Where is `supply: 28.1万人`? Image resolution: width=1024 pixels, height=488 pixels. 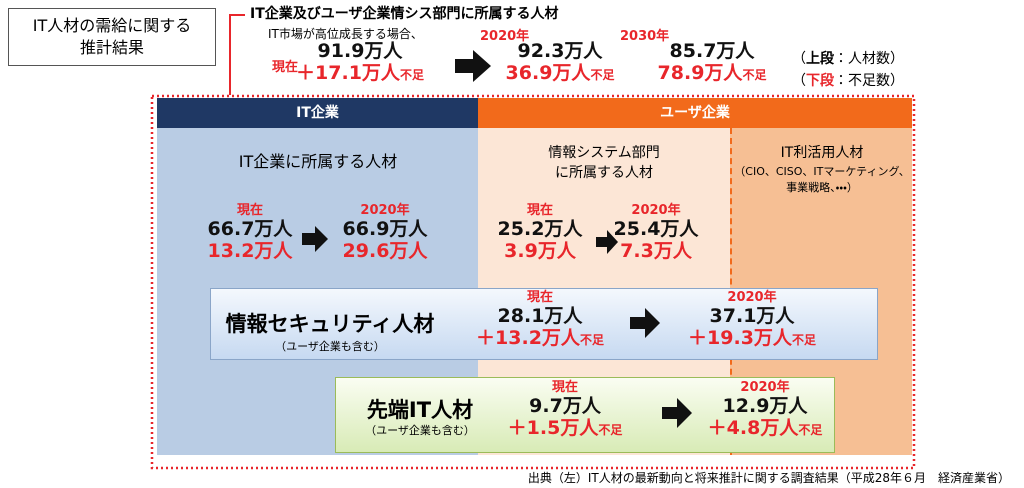 supply: 28.1万人 is located at coordinates (540, 315).